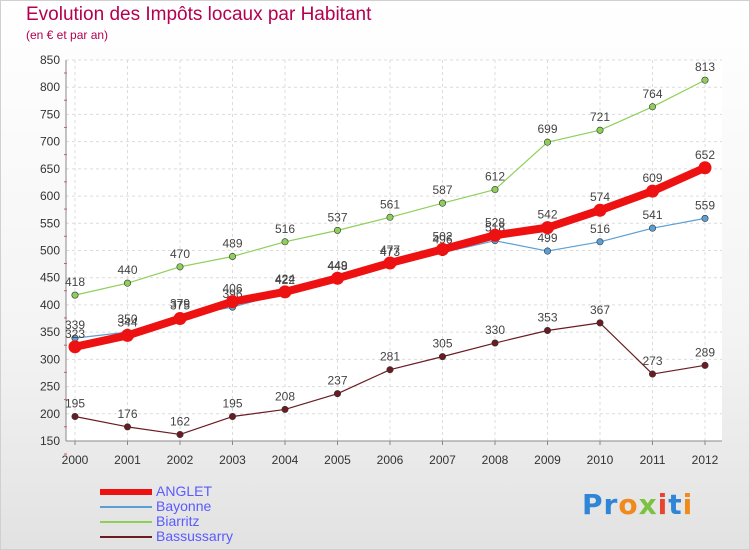 The height and width of the screenshot is (550, 750). Describe the element at coordinates (337, 381) in the screenshot. I see `data-label-bassussarry: 237` at that location.